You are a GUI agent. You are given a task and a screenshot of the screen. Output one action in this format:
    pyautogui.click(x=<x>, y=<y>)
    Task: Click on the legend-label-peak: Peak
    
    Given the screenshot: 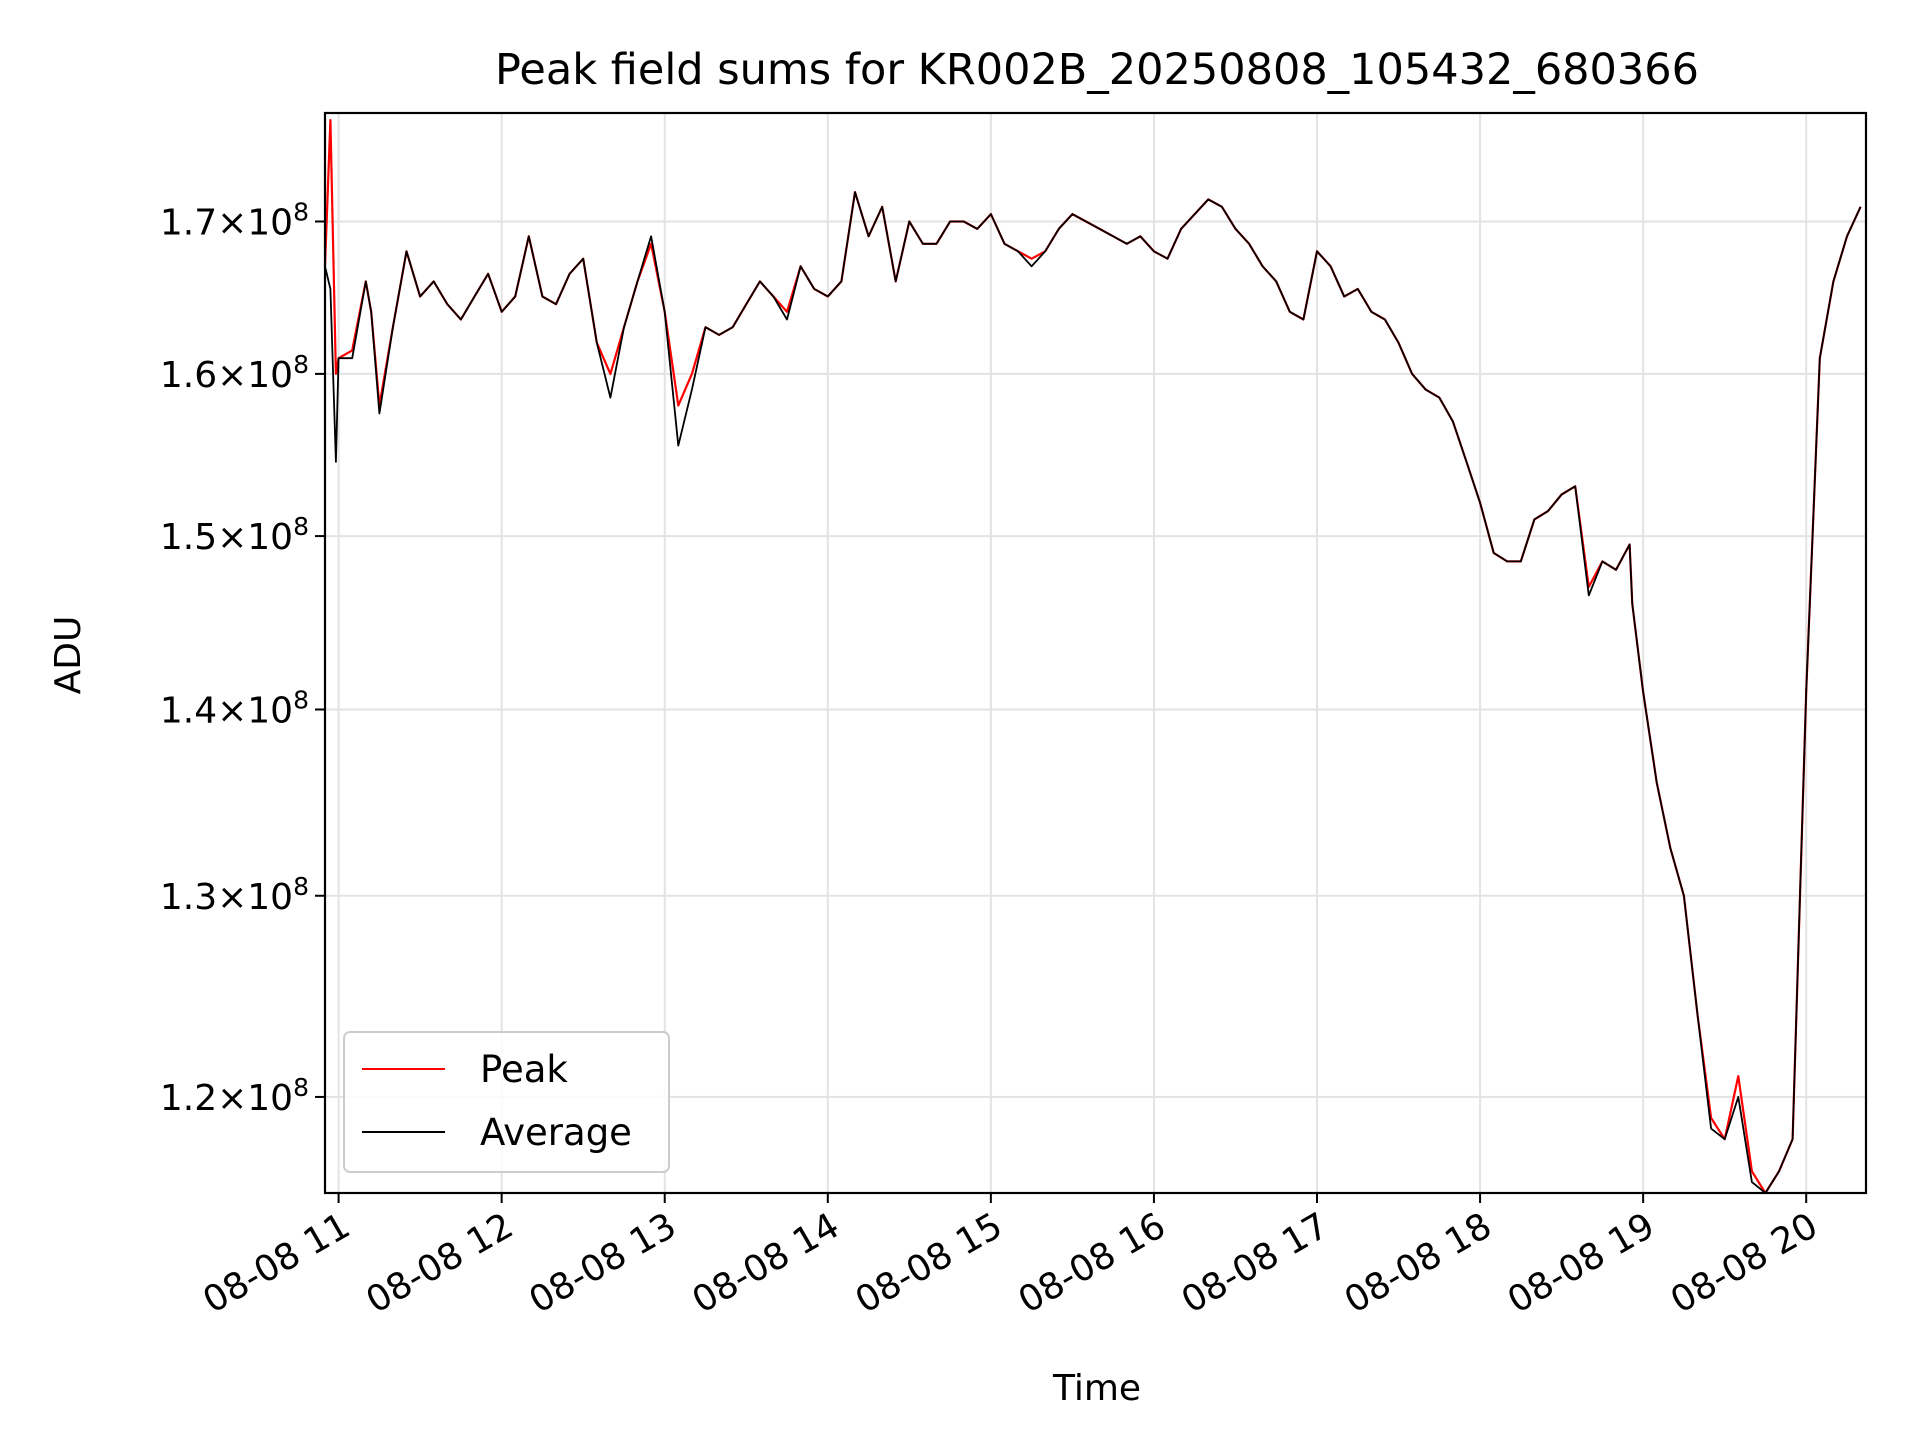 What is the action you would take?
    pyautogui.click(x=524, y=1069)
    